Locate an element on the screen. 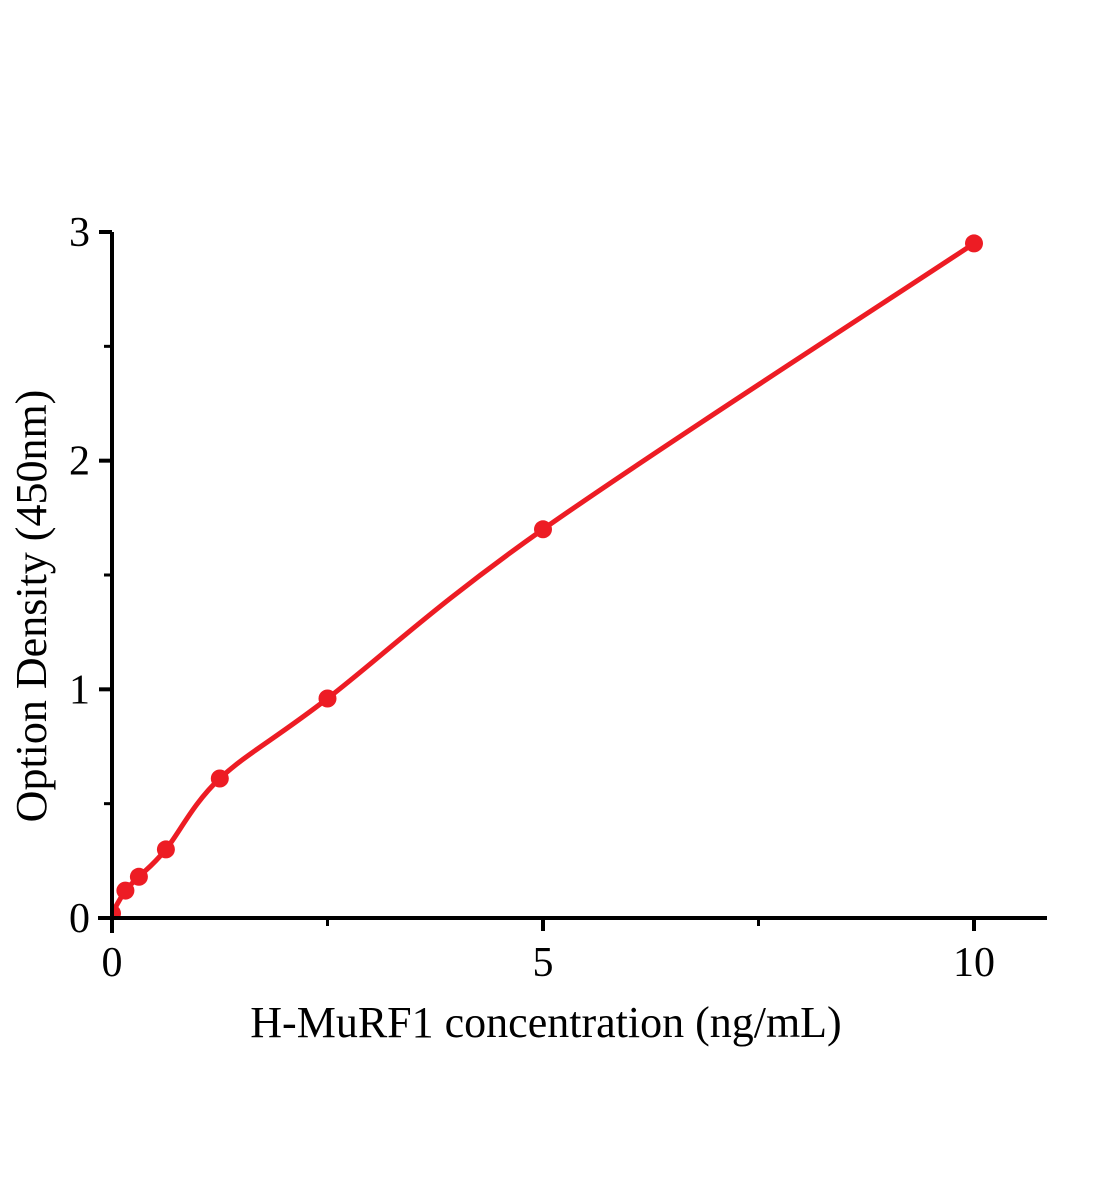  y-tick-label-0: 0 is located at coordinates (79, 919).